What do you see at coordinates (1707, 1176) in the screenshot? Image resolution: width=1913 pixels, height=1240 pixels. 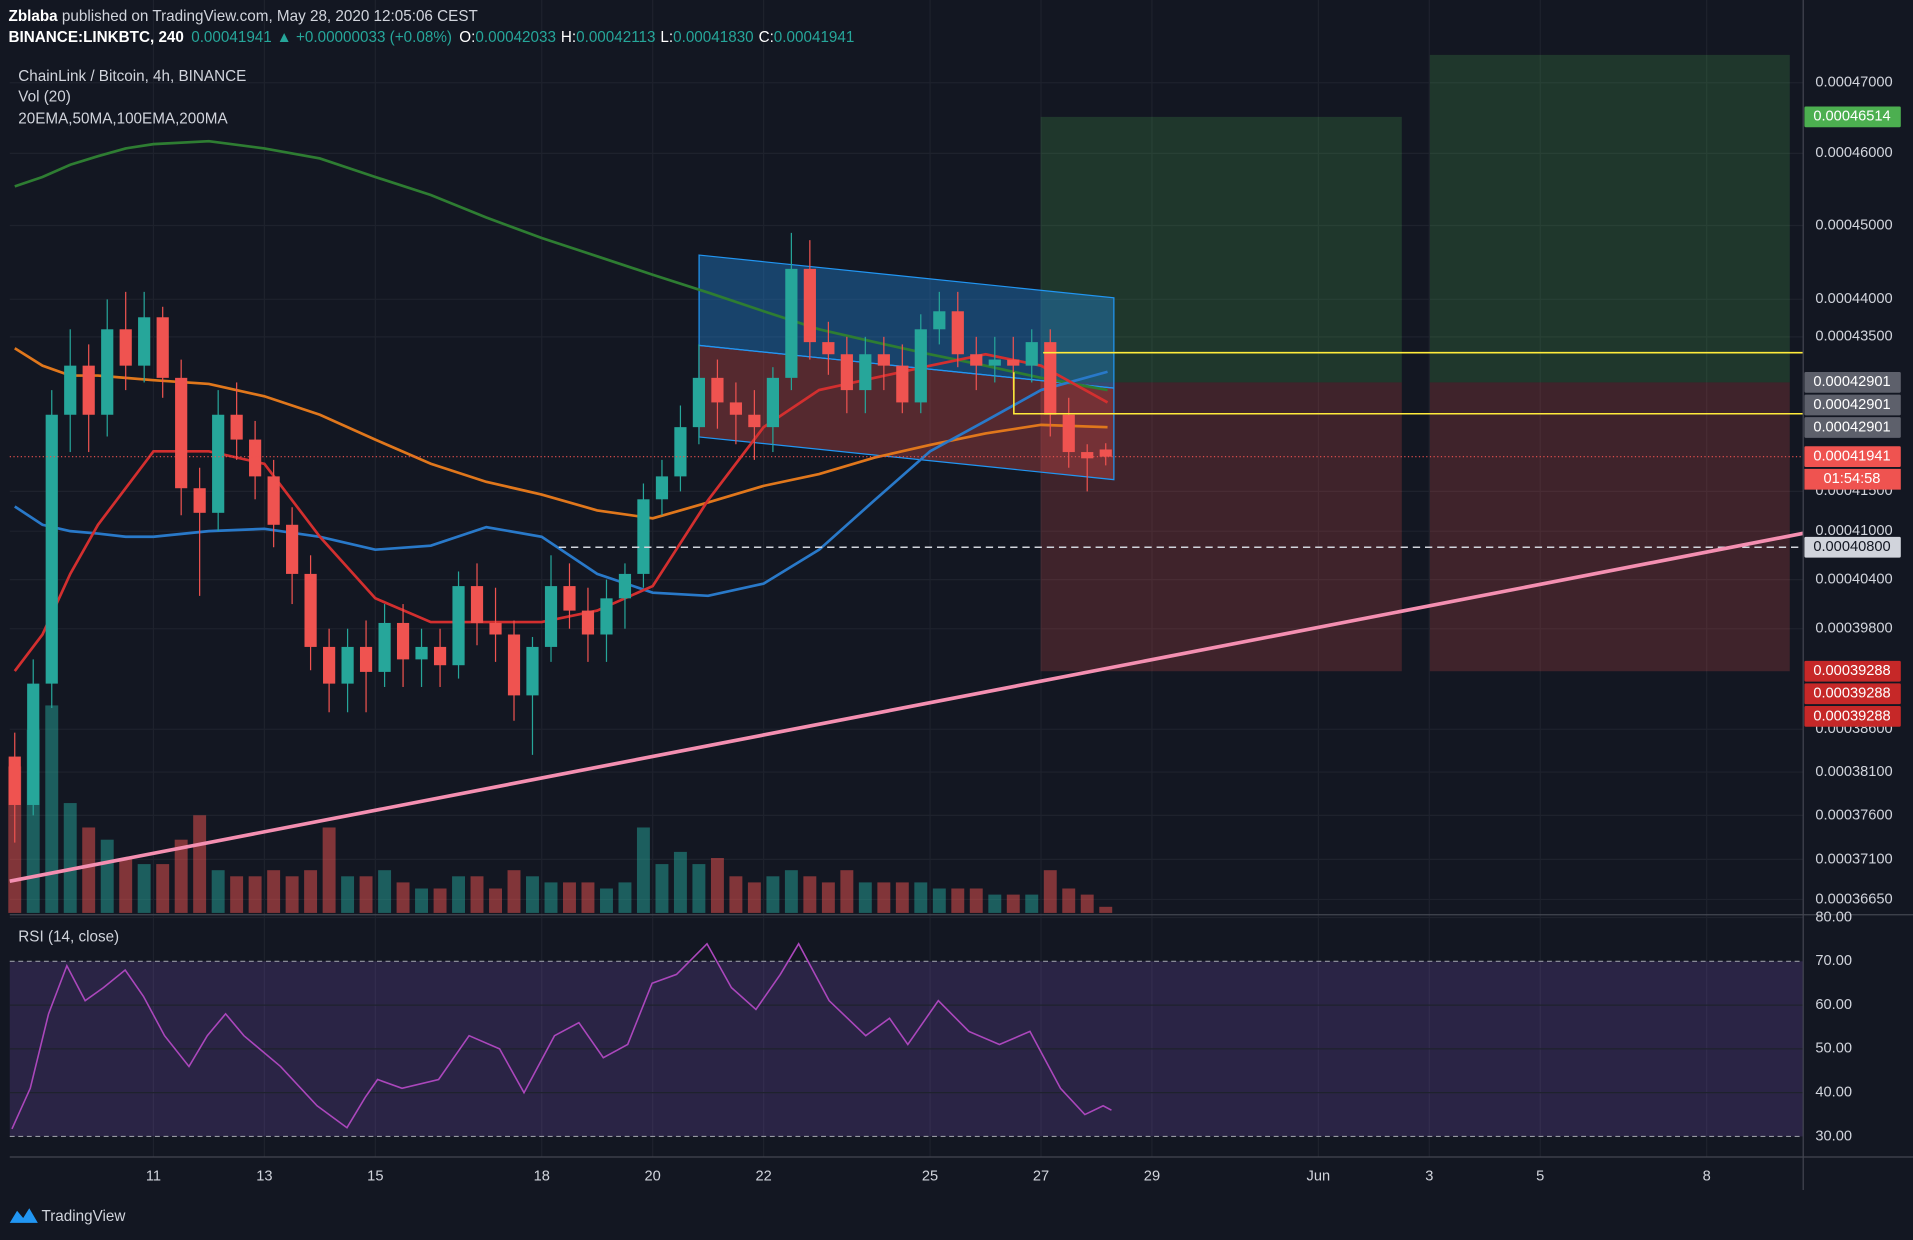 I see `x-tick-label: 8` at bounding box center [1707, 1176].